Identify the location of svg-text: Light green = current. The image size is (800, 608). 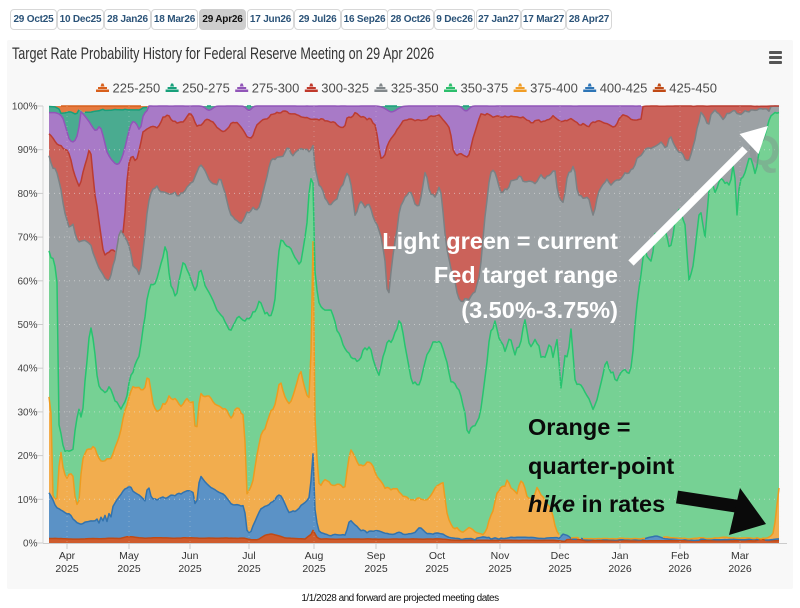
(500, 241).